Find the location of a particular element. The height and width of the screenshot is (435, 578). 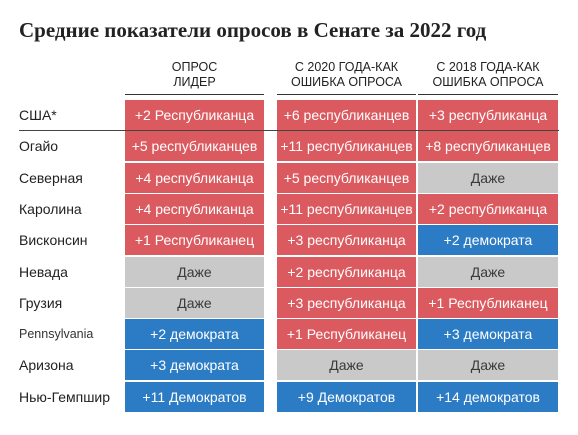

row-label: Грузия is located at coordinates (41, 303).